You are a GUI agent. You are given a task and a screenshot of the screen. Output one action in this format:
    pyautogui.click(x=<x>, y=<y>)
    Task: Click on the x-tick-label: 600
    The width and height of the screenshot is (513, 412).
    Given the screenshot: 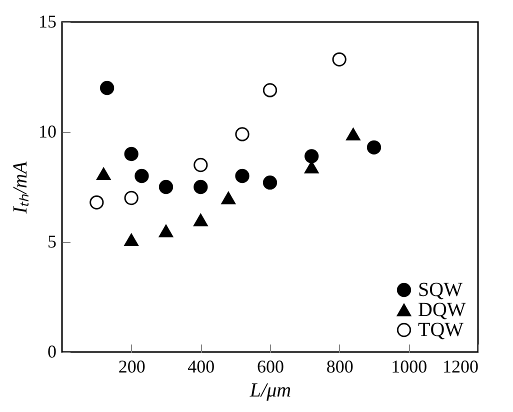 What is the action you would take?
    pyautogui.click(x=270, y=366)
    